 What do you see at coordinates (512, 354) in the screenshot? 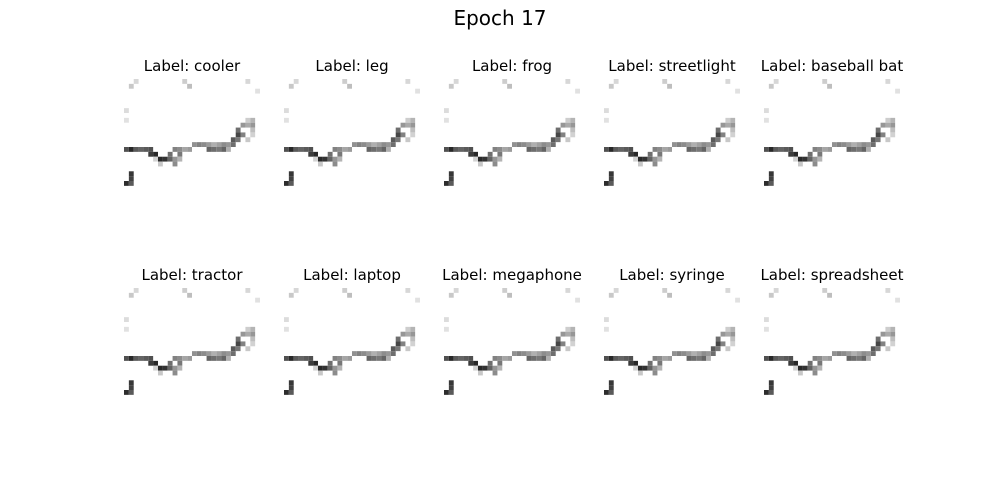
I see `sample-panel: Label: megaphone` at bounding box center [512, 354].